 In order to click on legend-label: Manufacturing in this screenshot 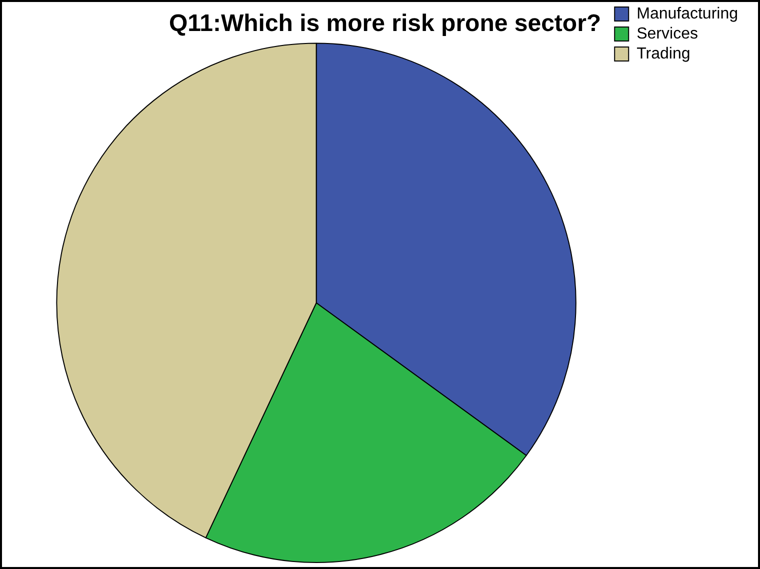, I will do `click(687, 13)`.